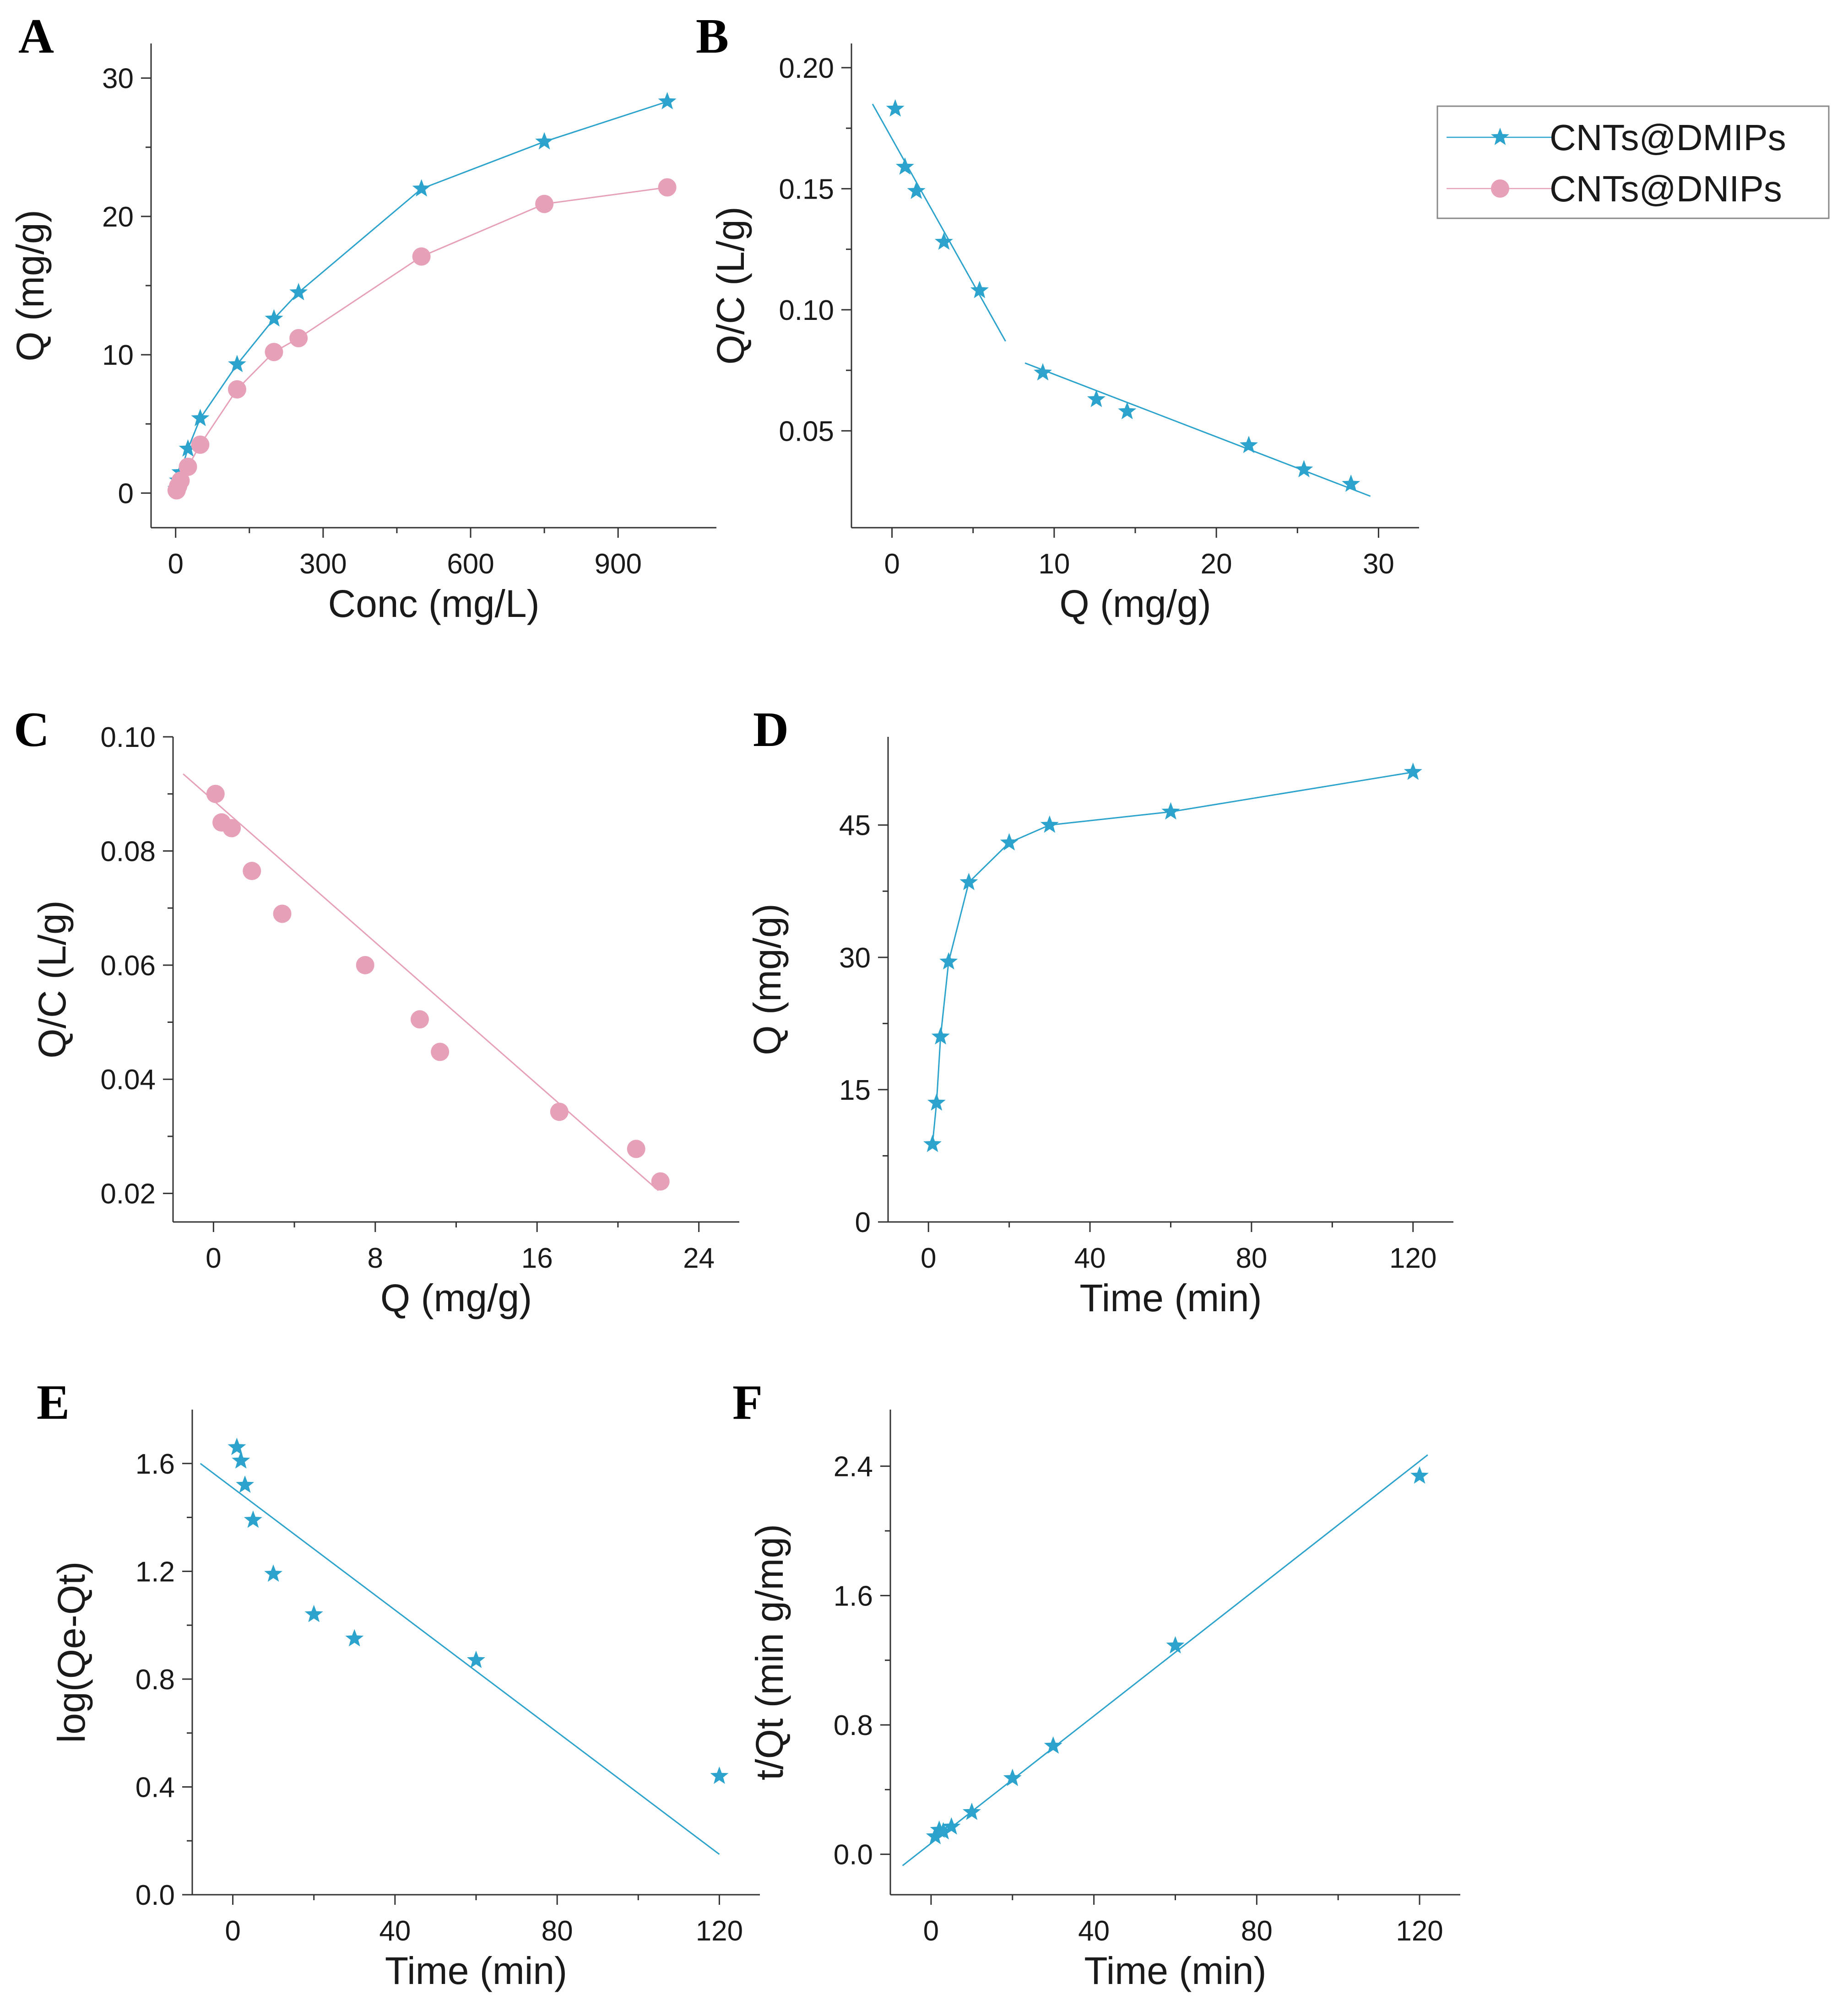 This screenshot has width=1848, height=2016. What do you see at coordinates (52, 979) in the screenshot?
I see `y-axis-title: Q/C (L/g)` at bounding box center [52, 979].